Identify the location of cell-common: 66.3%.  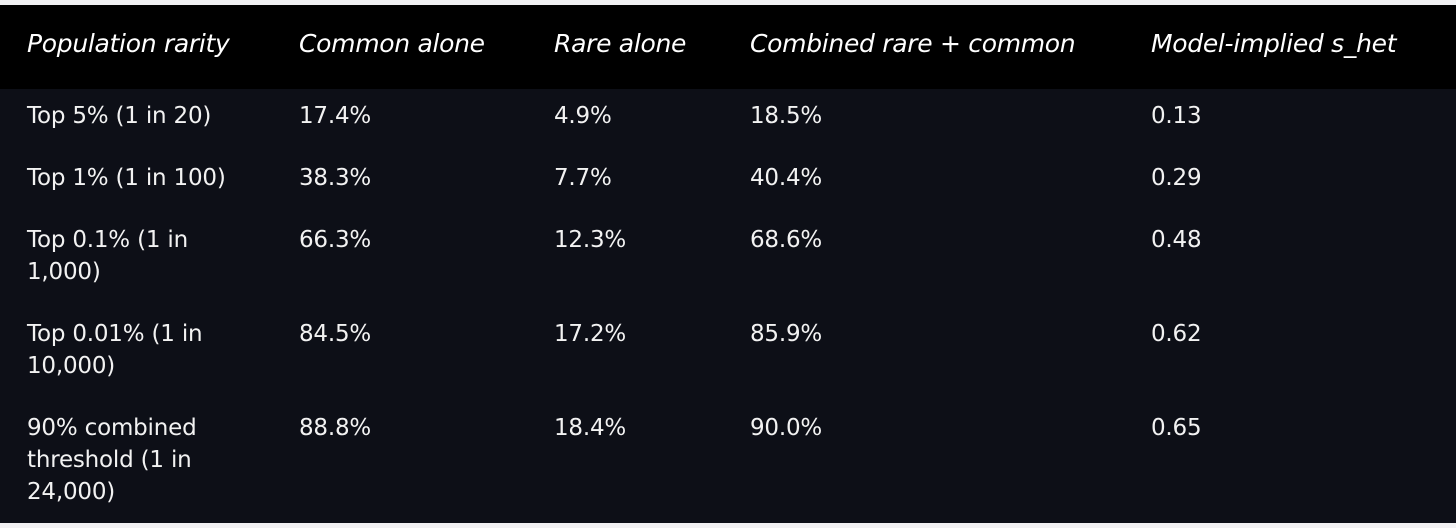
(335, 240).